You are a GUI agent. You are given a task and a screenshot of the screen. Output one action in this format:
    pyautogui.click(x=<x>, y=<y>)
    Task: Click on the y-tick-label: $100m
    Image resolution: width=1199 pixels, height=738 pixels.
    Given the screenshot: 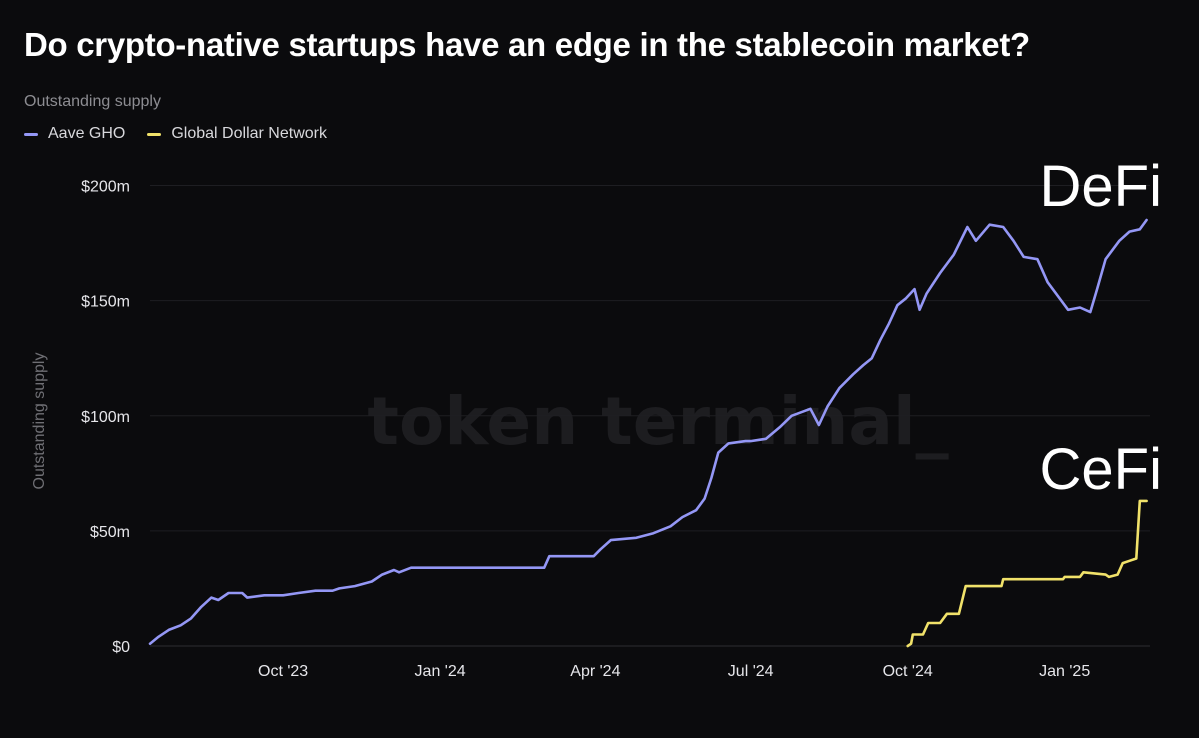 What is the action you would take?
    pyautogui.click(x=105, y=417)
    